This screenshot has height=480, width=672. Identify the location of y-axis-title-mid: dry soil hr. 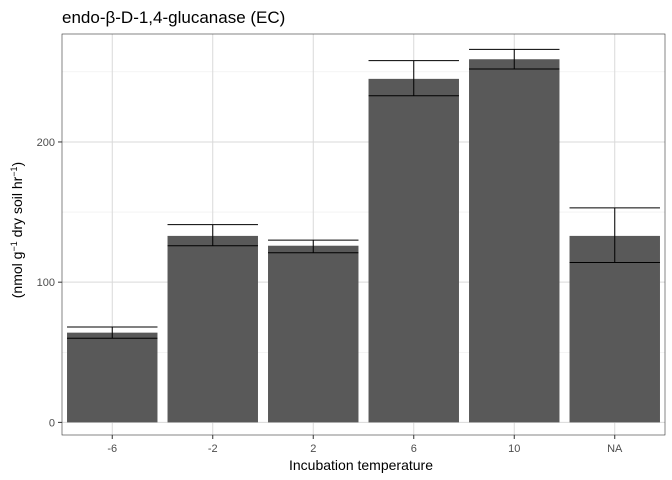
(17, 208).